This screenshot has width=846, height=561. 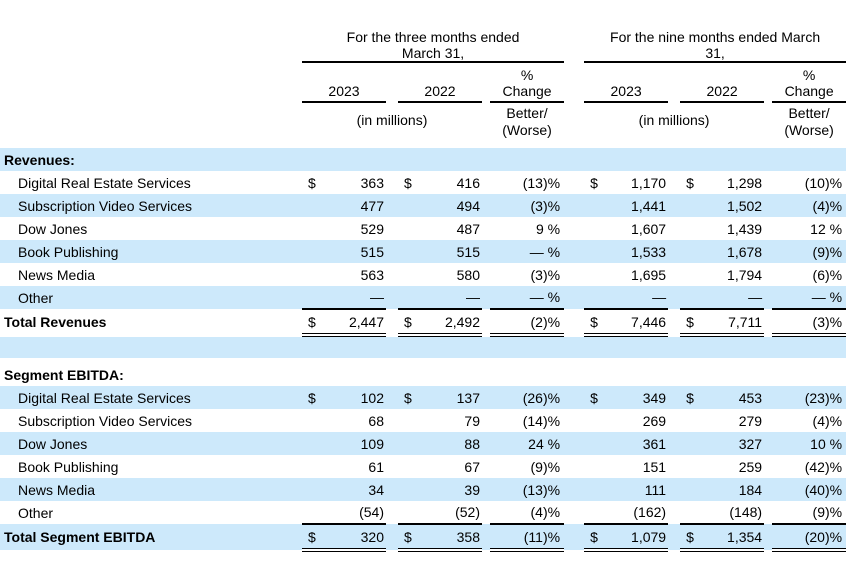 I want to click on value-cell: 494, so click(x=468, y=205).